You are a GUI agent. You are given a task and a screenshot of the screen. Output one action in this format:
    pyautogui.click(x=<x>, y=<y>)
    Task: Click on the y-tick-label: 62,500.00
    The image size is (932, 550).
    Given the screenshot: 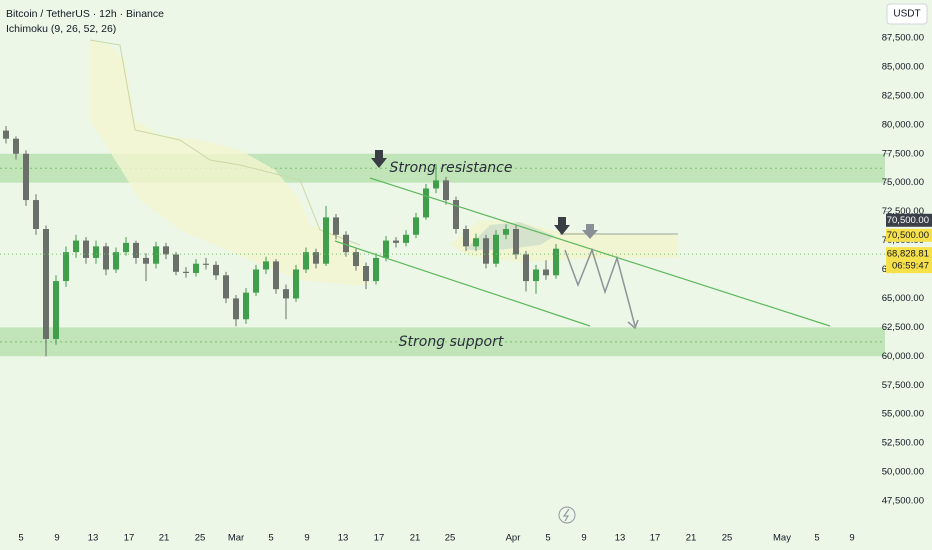 What is the action you would take?
    pyautogui.click(x=903, y=327)
    